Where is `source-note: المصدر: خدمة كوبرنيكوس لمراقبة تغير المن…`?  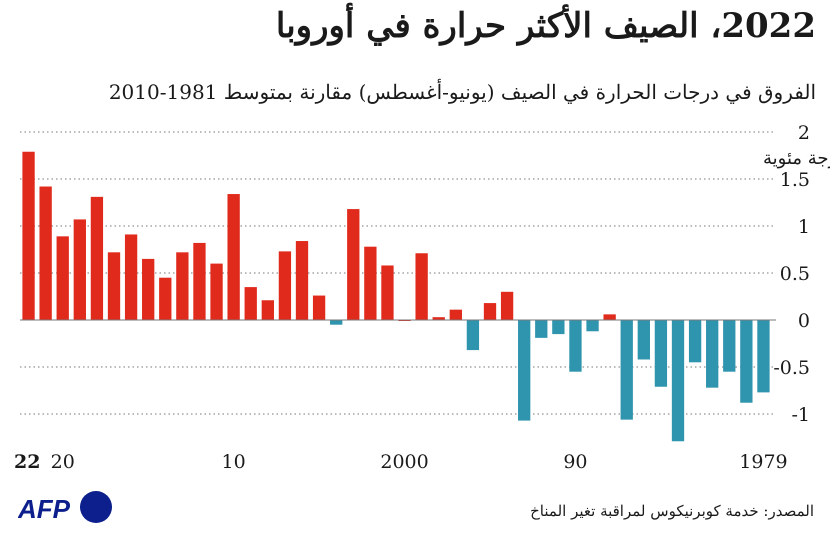 source-note: المصدر: خدمة كوبرنيكوس لمراقبة تغير المن… is located at coordinates (672, 511).